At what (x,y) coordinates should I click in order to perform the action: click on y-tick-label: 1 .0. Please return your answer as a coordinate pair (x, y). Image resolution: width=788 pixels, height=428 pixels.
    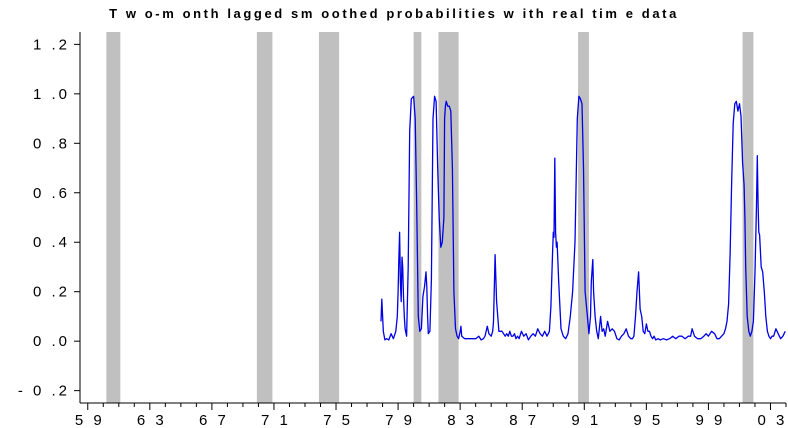
    Looking at the image, I should click on (51, 94).